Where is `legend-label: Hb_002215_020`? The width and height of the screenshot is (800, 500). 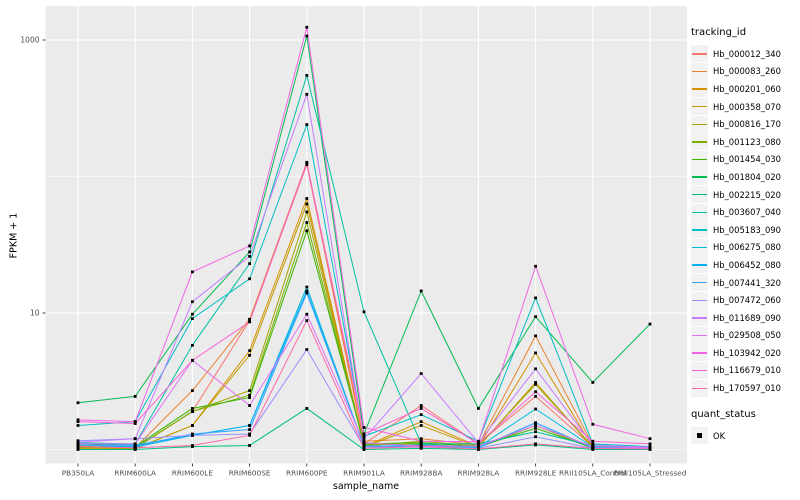
legend-label: Hb_002215_020 is located at coordinates (747, 194).